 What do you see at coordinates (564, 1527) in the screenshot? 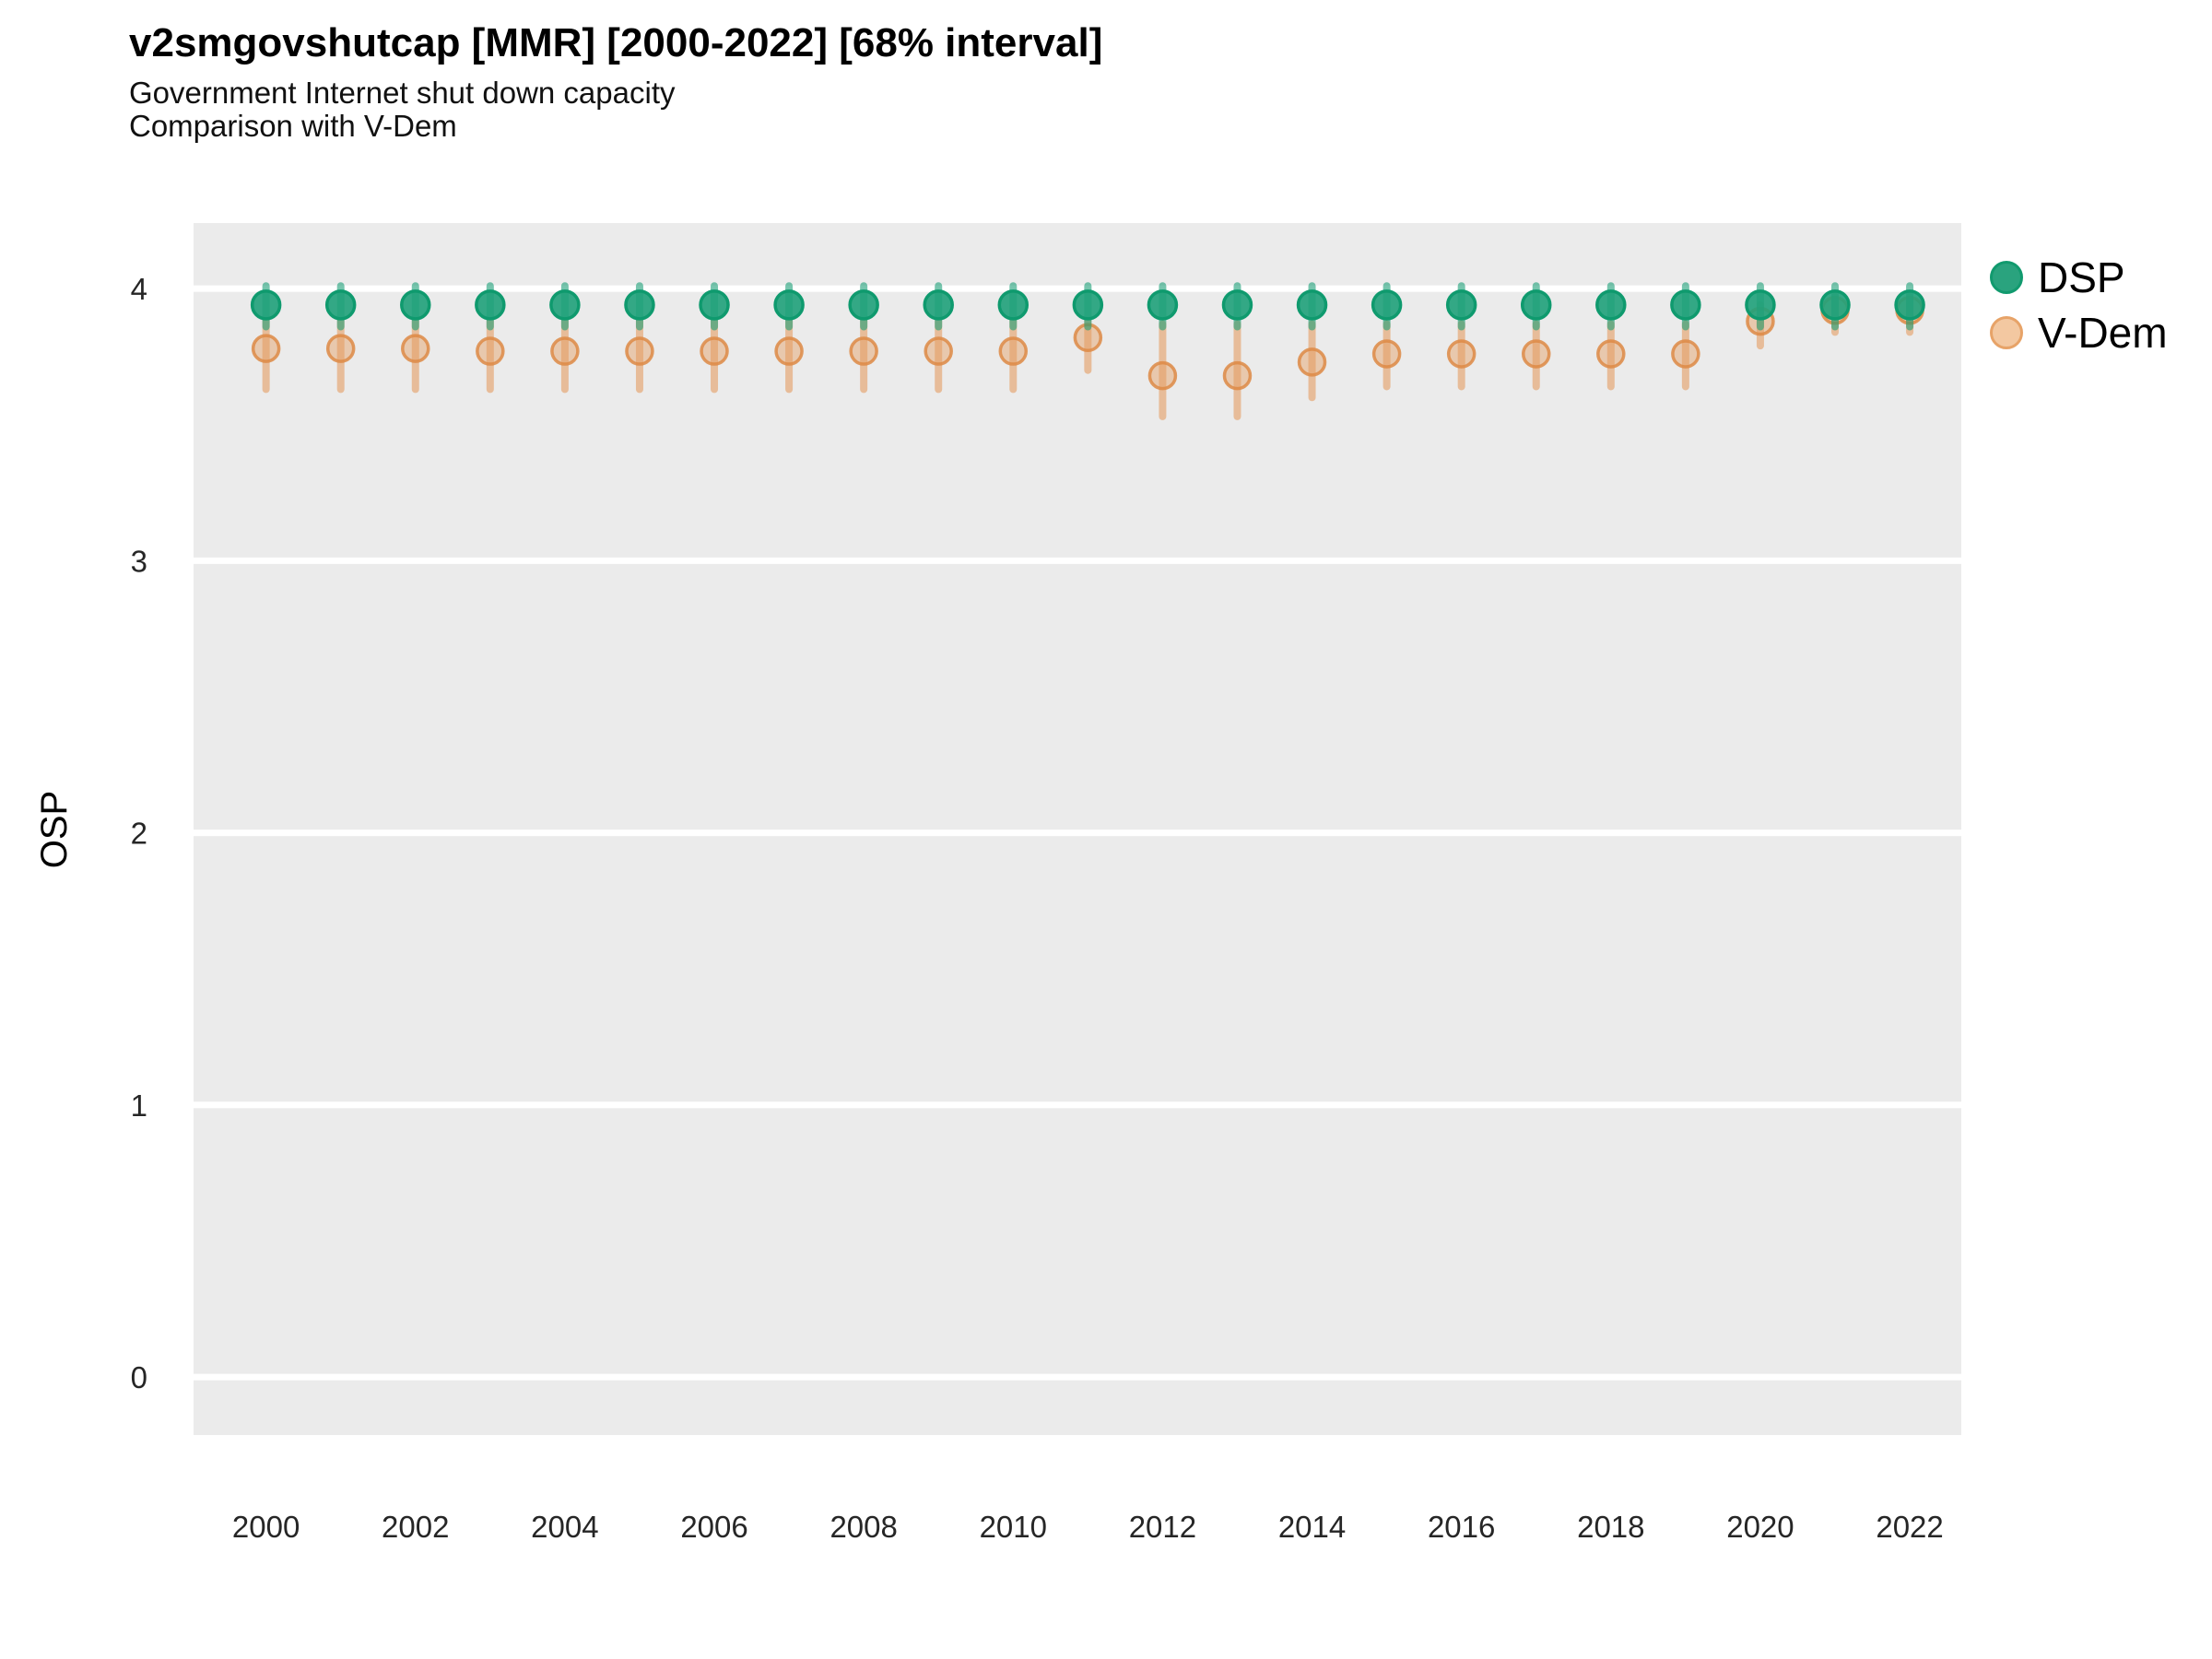
I see `x-tick-label: 2004` at bounding box center [564, 1527].